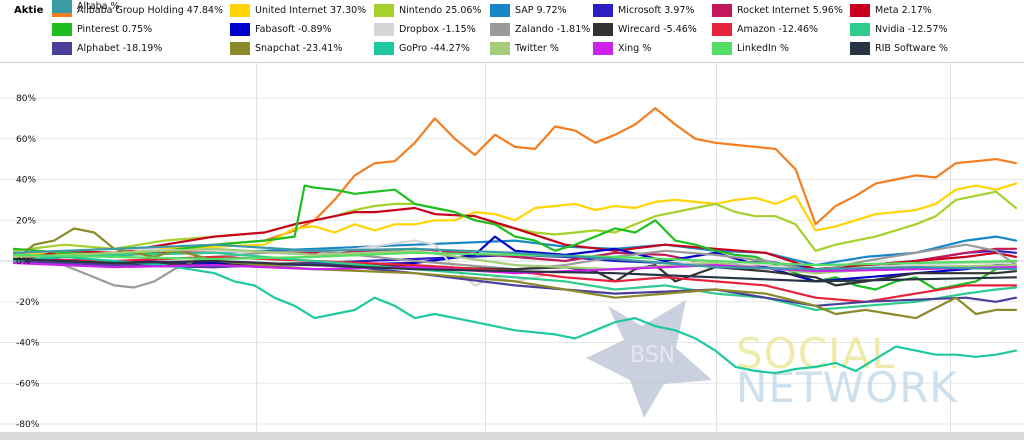 The image size is (1024, 440). I want to click on legend-label: Nintendo 25.06%, so click(440, 10).